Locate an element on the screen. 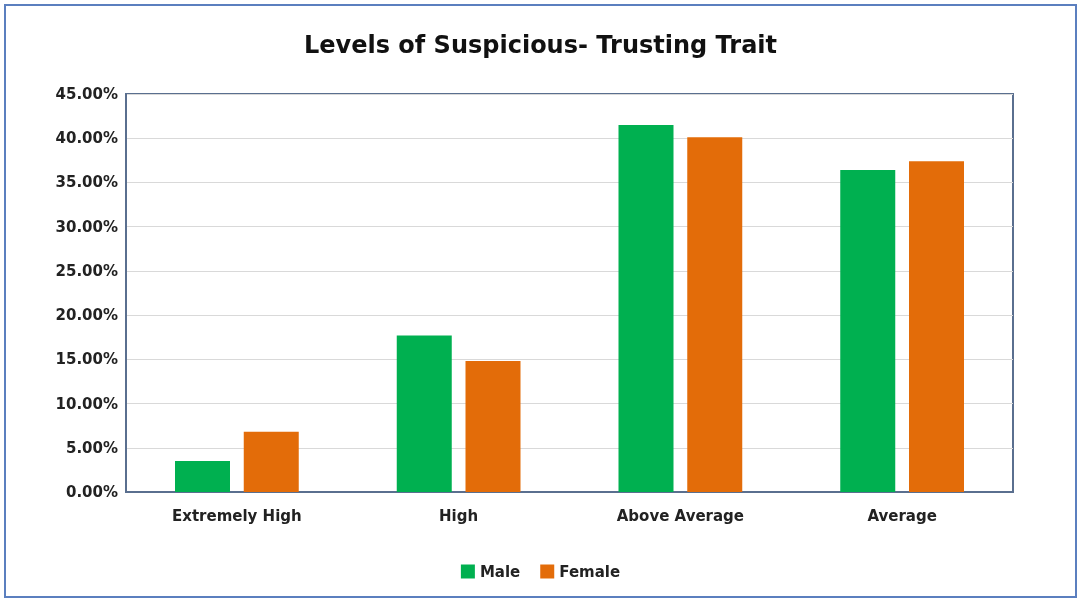 The height and width of the screenshot is (604, 1085). y-tick-label: 5.00% is located at coordinates (91, 447).